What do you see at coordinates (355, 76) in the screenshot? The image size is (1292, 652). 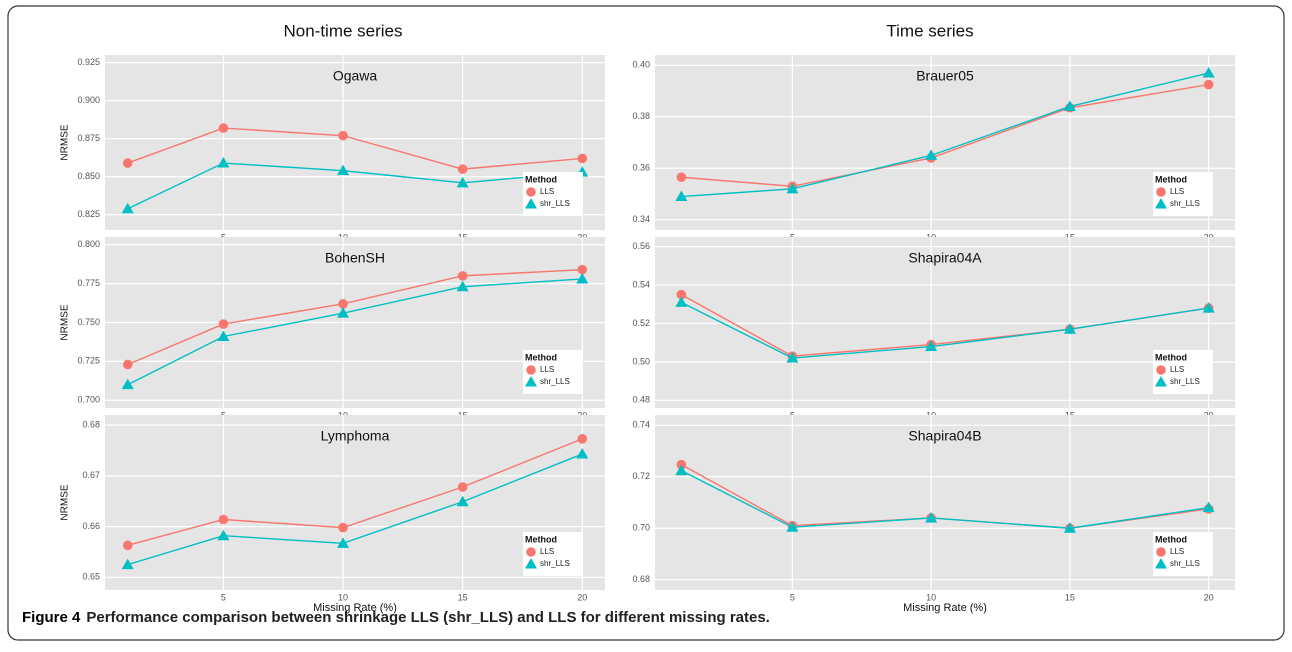 I see `panel-title: Ogawa` at bounding box center [355, 76].